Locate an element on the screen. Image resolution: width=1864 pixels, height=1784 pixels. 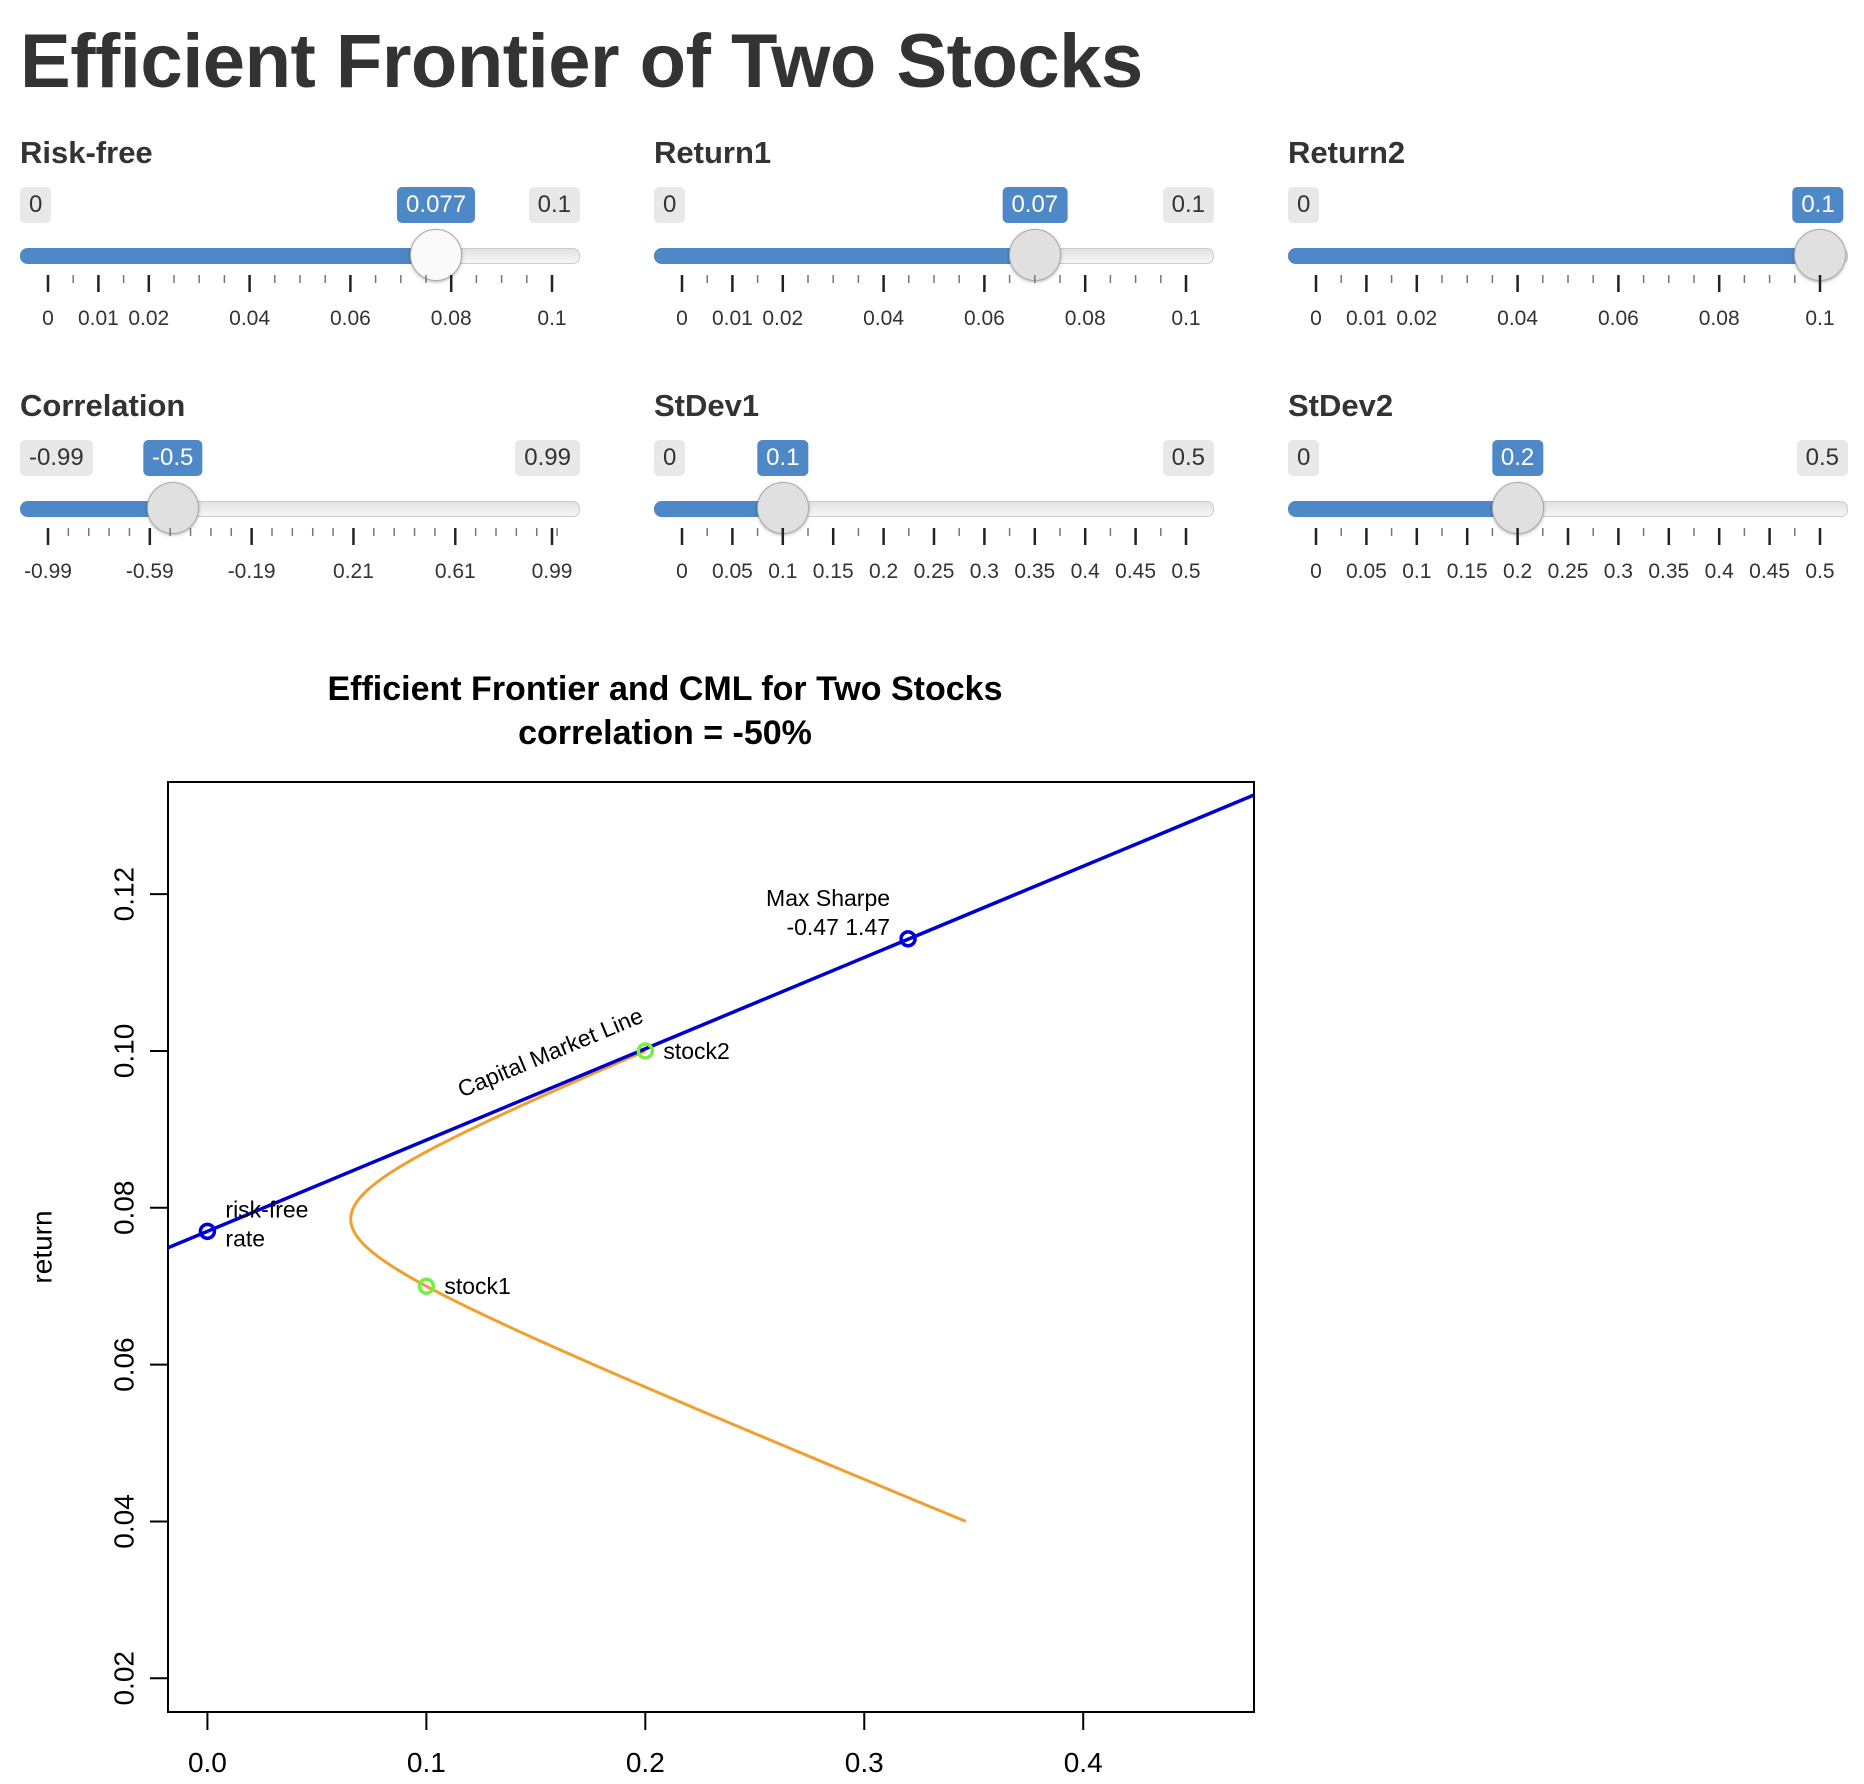
slider-return2: Return2 0 0.1 0 0.01 0.02 0.04 0.06 0.08 0.1 is located at coordinates (1568, 250).